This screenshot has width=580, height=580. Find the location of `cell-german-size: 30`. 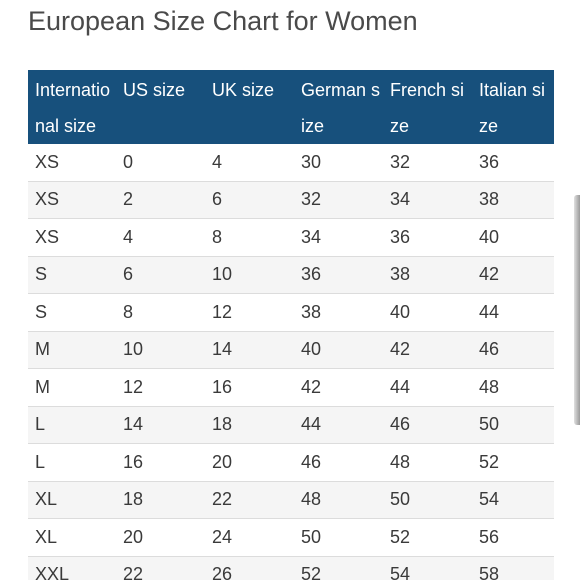

cell-german-size: 30 is located at coordinates (338, 163).